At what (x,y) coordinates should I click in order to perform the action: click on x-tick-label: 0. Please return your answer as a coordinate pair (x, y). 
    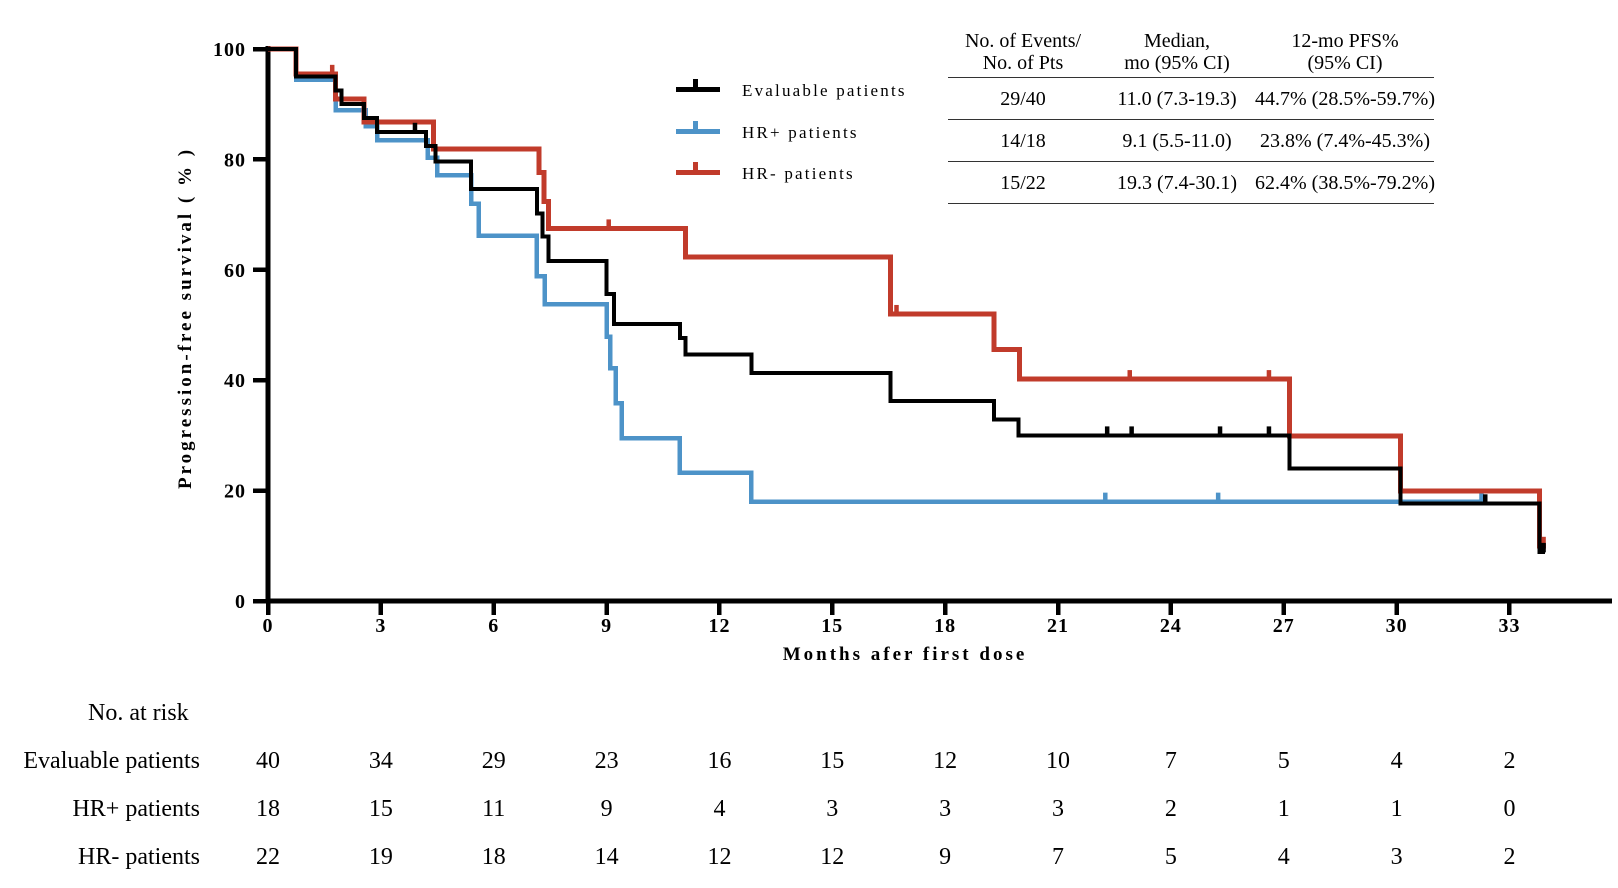
    Looking at the image, I should click on (268, 626).